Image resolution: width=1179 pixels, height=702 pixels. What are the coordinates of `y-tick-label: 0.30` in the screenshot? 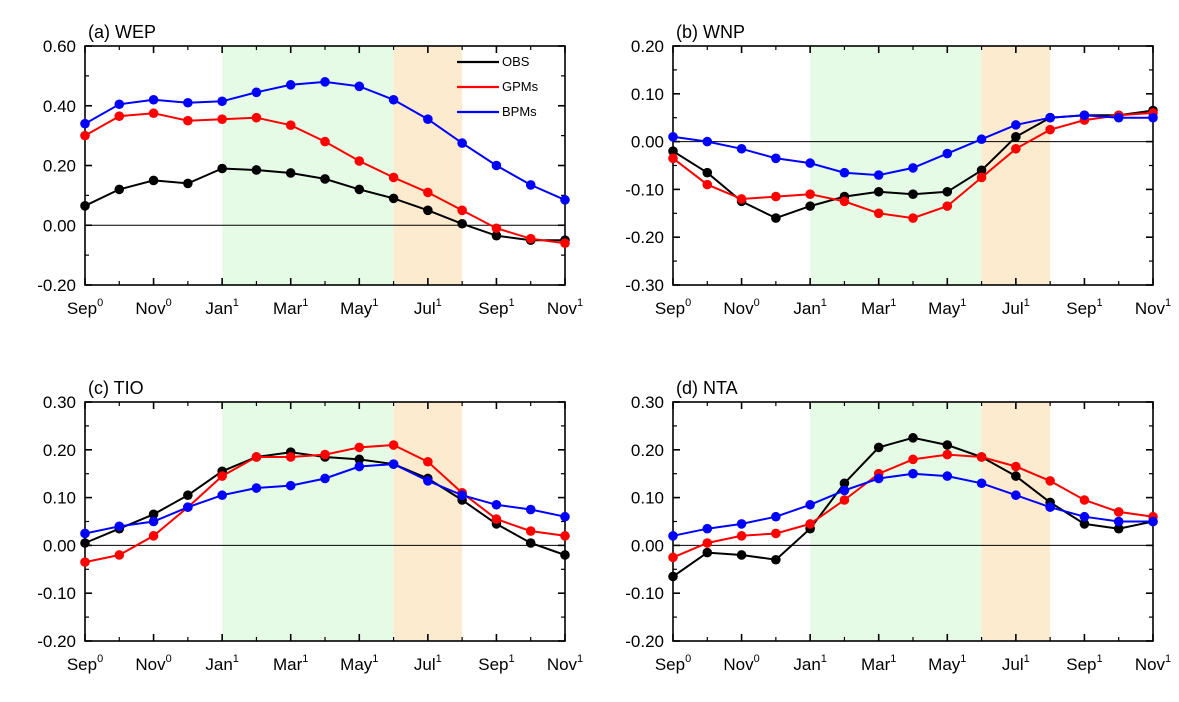 It's located at (59, 402).